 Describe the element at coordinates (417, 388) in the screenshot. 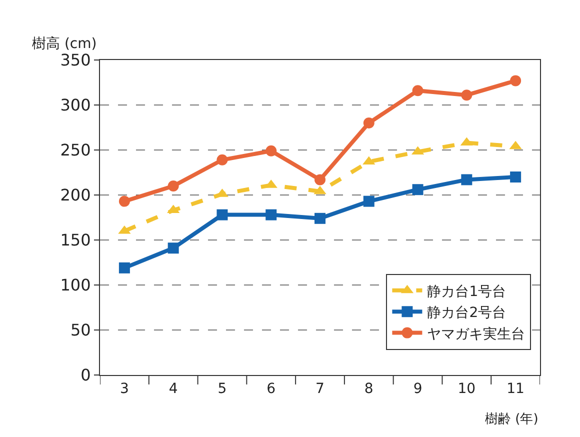

I see `x-tick-label: 9` at that location.